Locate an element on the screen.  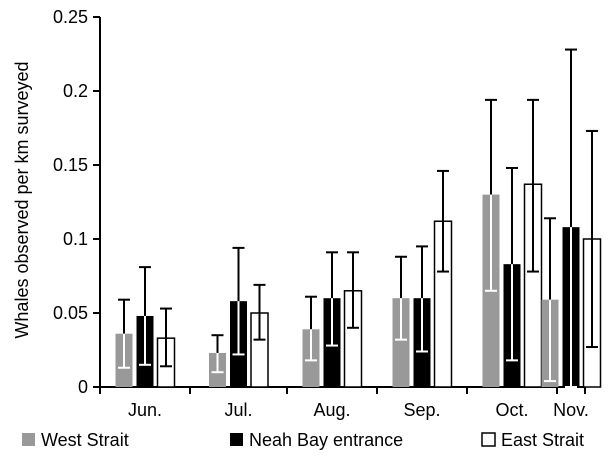
y-tick-label: 0.2 is located at coordinates (75, 91).